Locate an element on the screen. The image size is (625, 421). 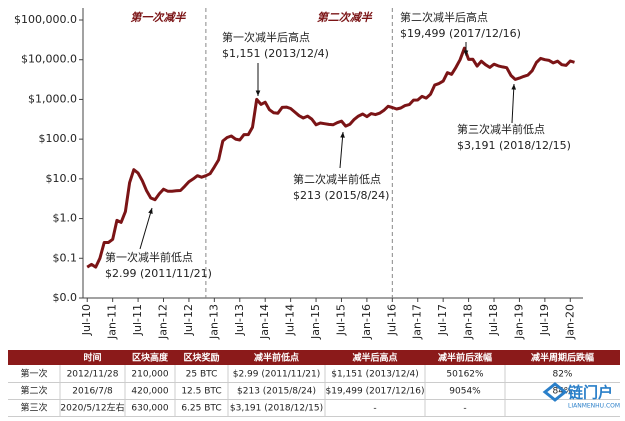
watermark: 链门户 LIANMENHU.COM is located at coordinates (581, 396).